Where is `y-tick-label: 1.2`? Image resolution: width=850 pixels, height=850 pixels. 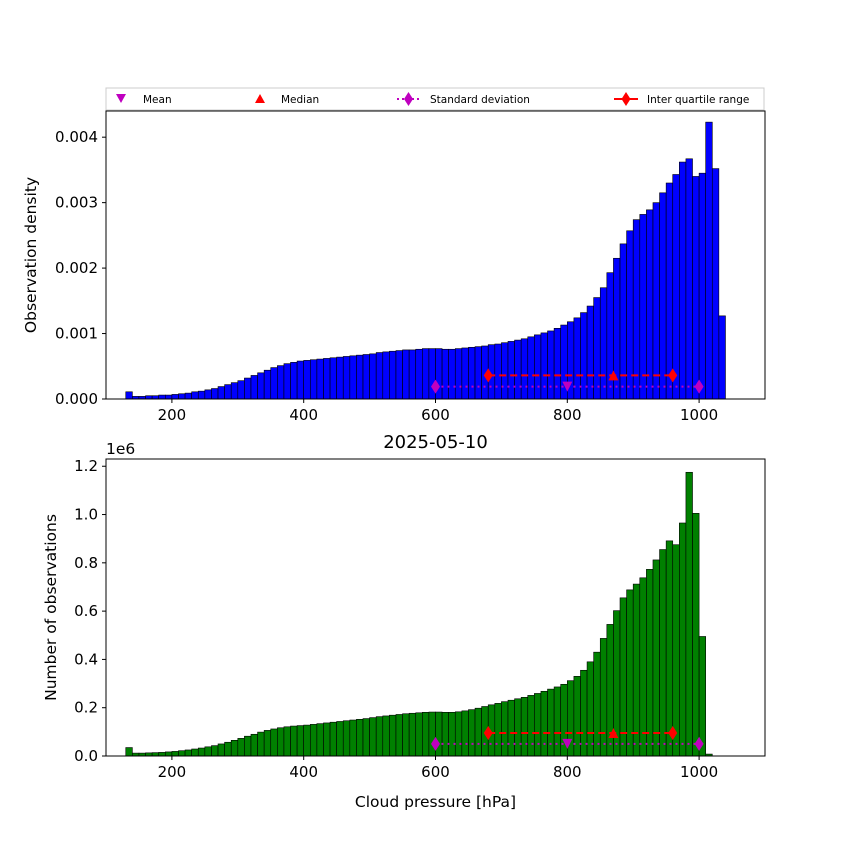 y-tick-label: 1.2 is located at coordinates (86, 466).